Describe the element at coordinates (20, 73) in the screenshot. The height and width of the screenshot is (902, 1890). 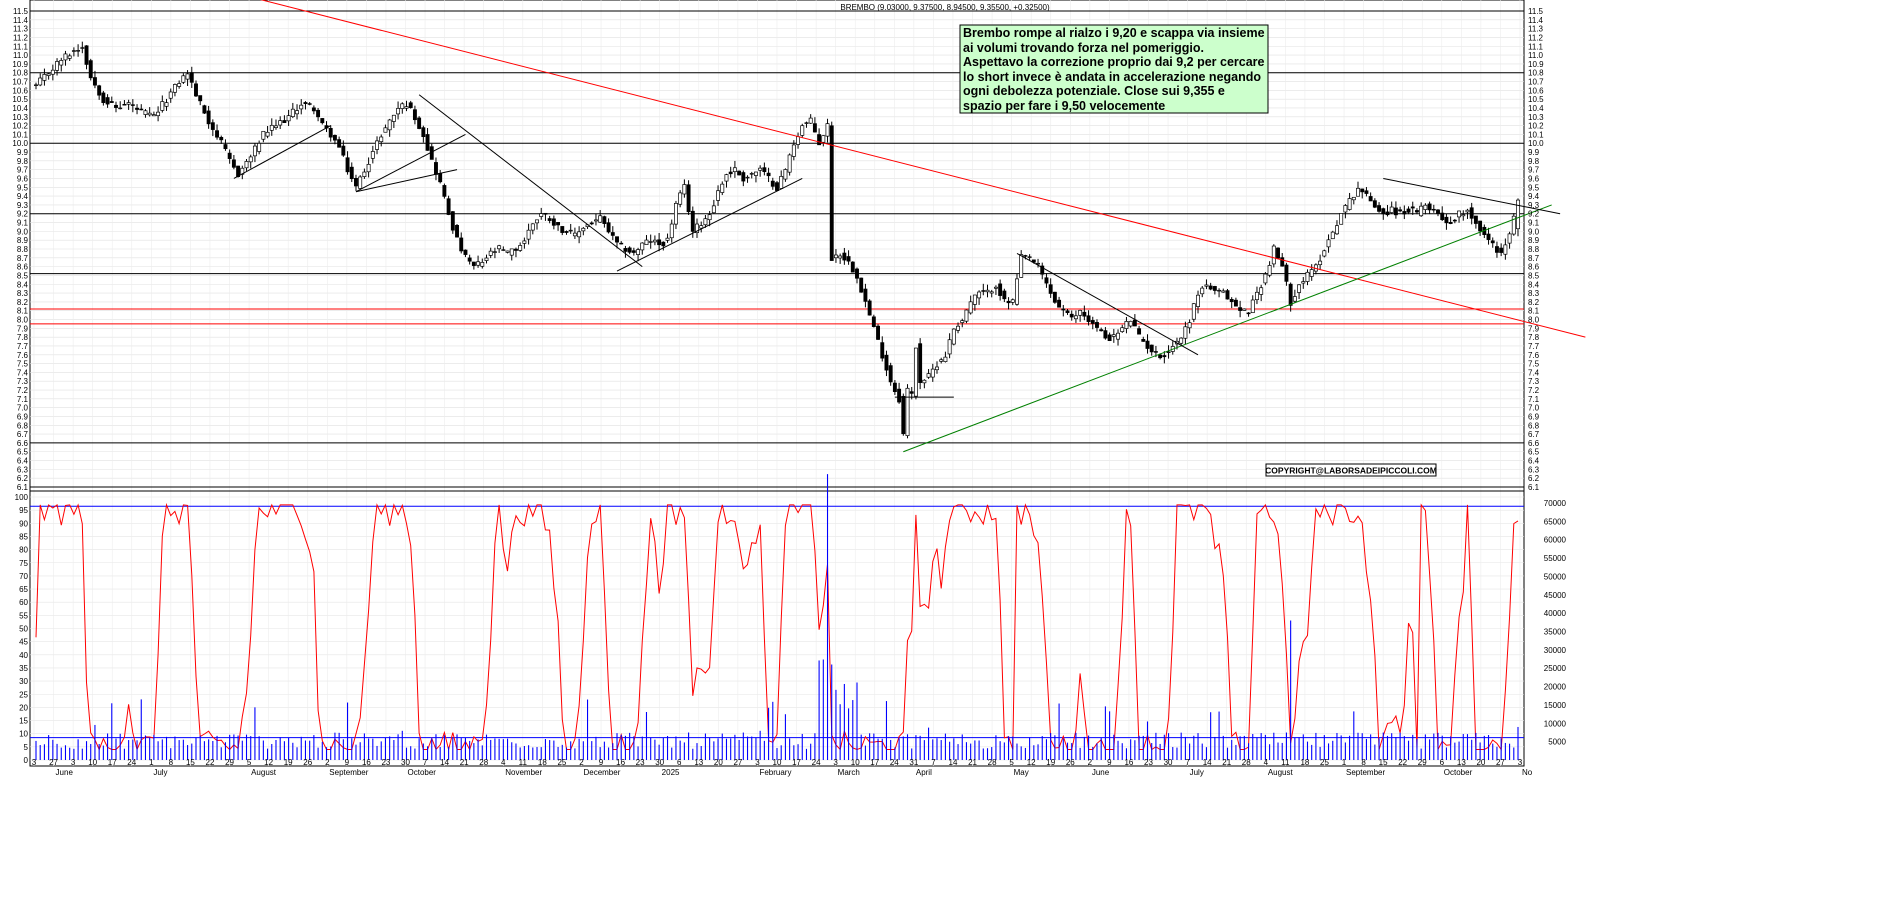
I see `price-tick-left: 10.8` at that location.